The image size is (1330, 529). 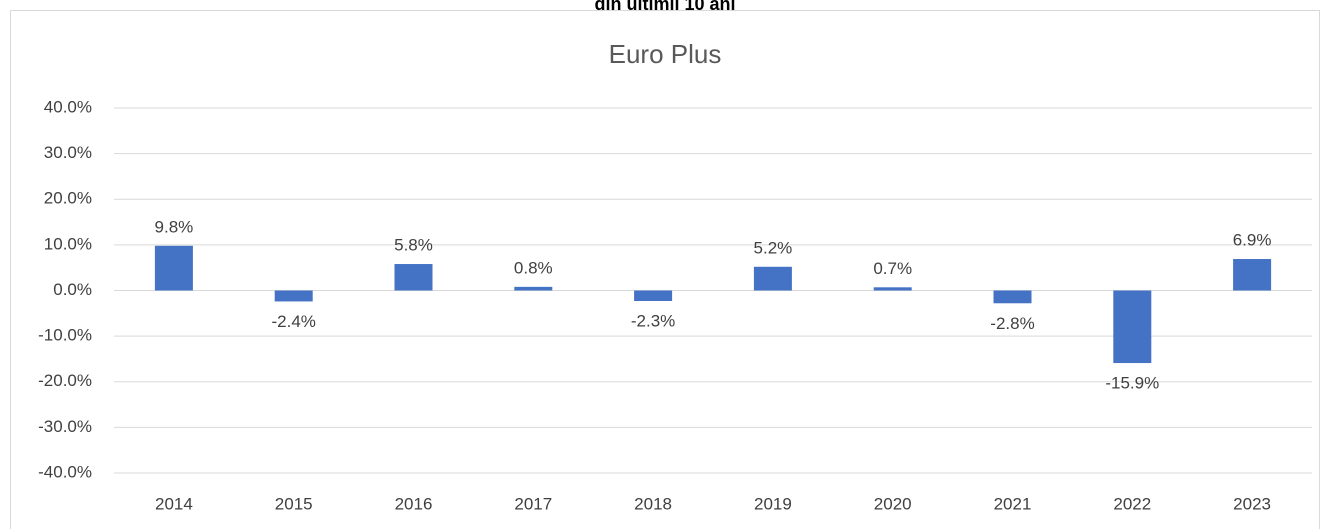 I want to click on x-tick-label: 2016, so click(x=414, y=503).